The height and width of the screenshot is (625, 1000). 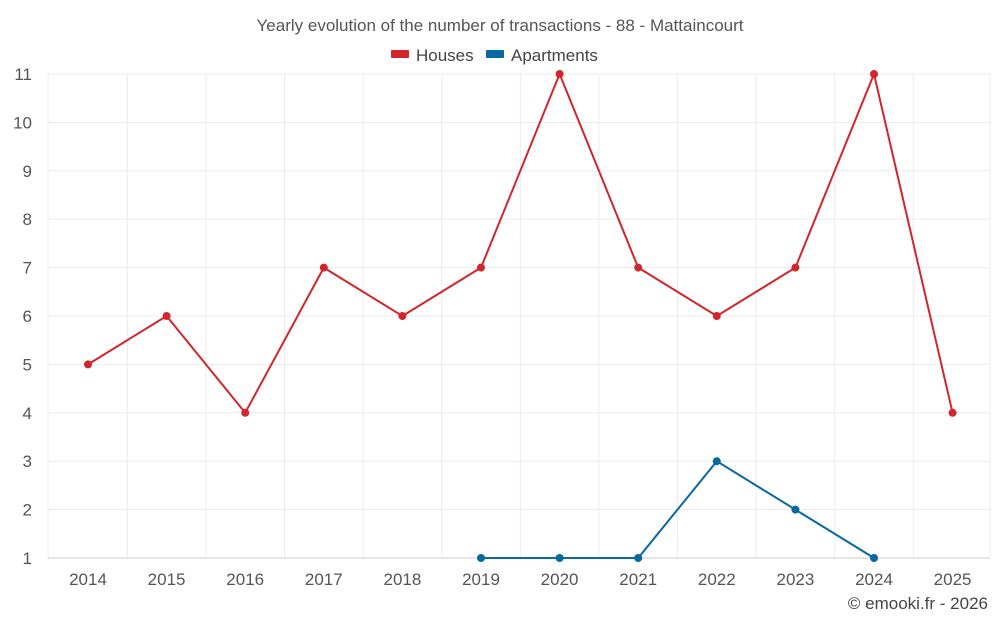 What do you see at coordinates (22, 122) in the screenshot?
I see `y-tick-label: 10` at bounding box center [22, 122].